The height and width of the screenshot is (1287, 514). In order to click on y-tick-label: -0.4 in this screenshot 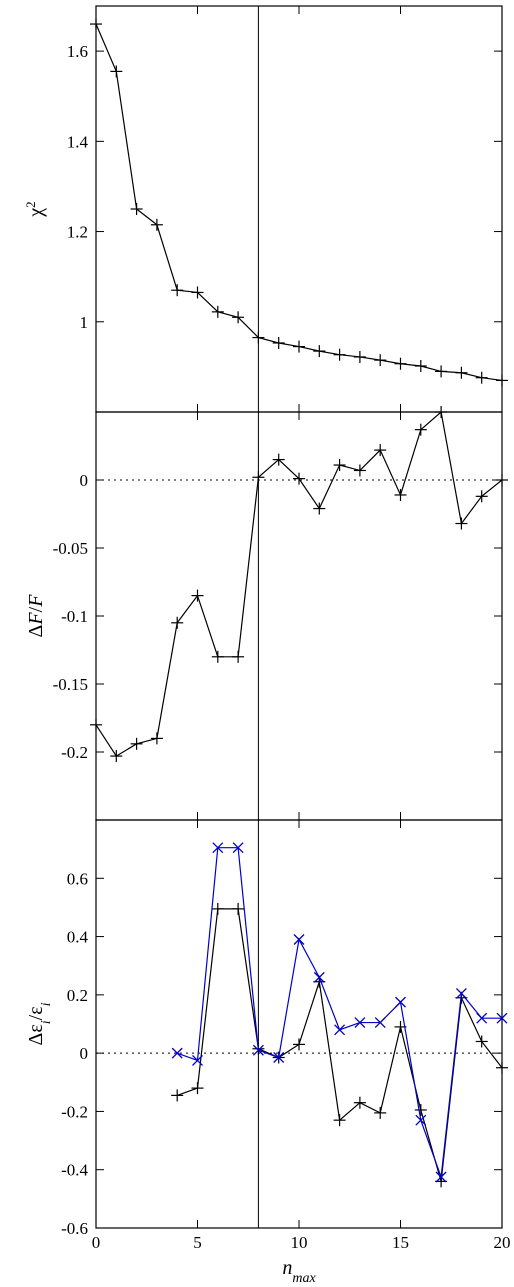, I will do `click(74, 1170)`.